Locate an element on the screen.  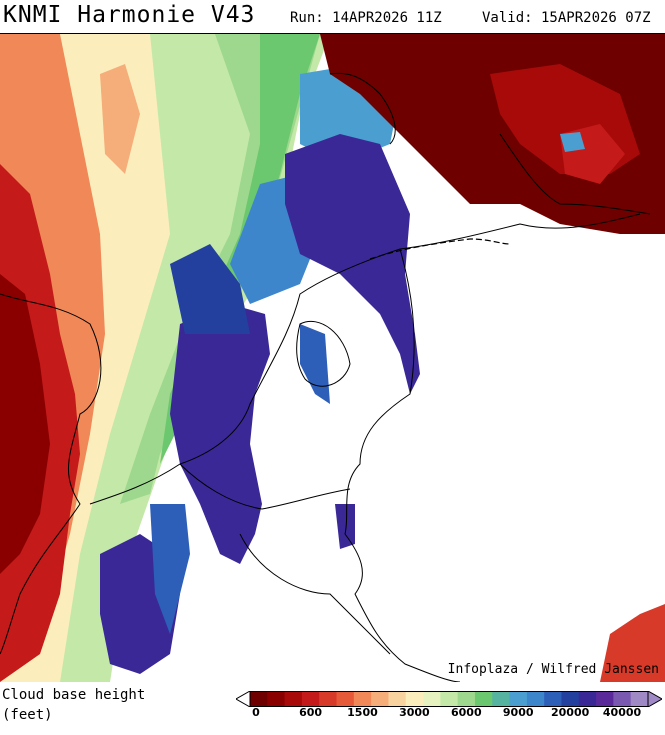
field-purple-central is located at coordinates (220, 434).